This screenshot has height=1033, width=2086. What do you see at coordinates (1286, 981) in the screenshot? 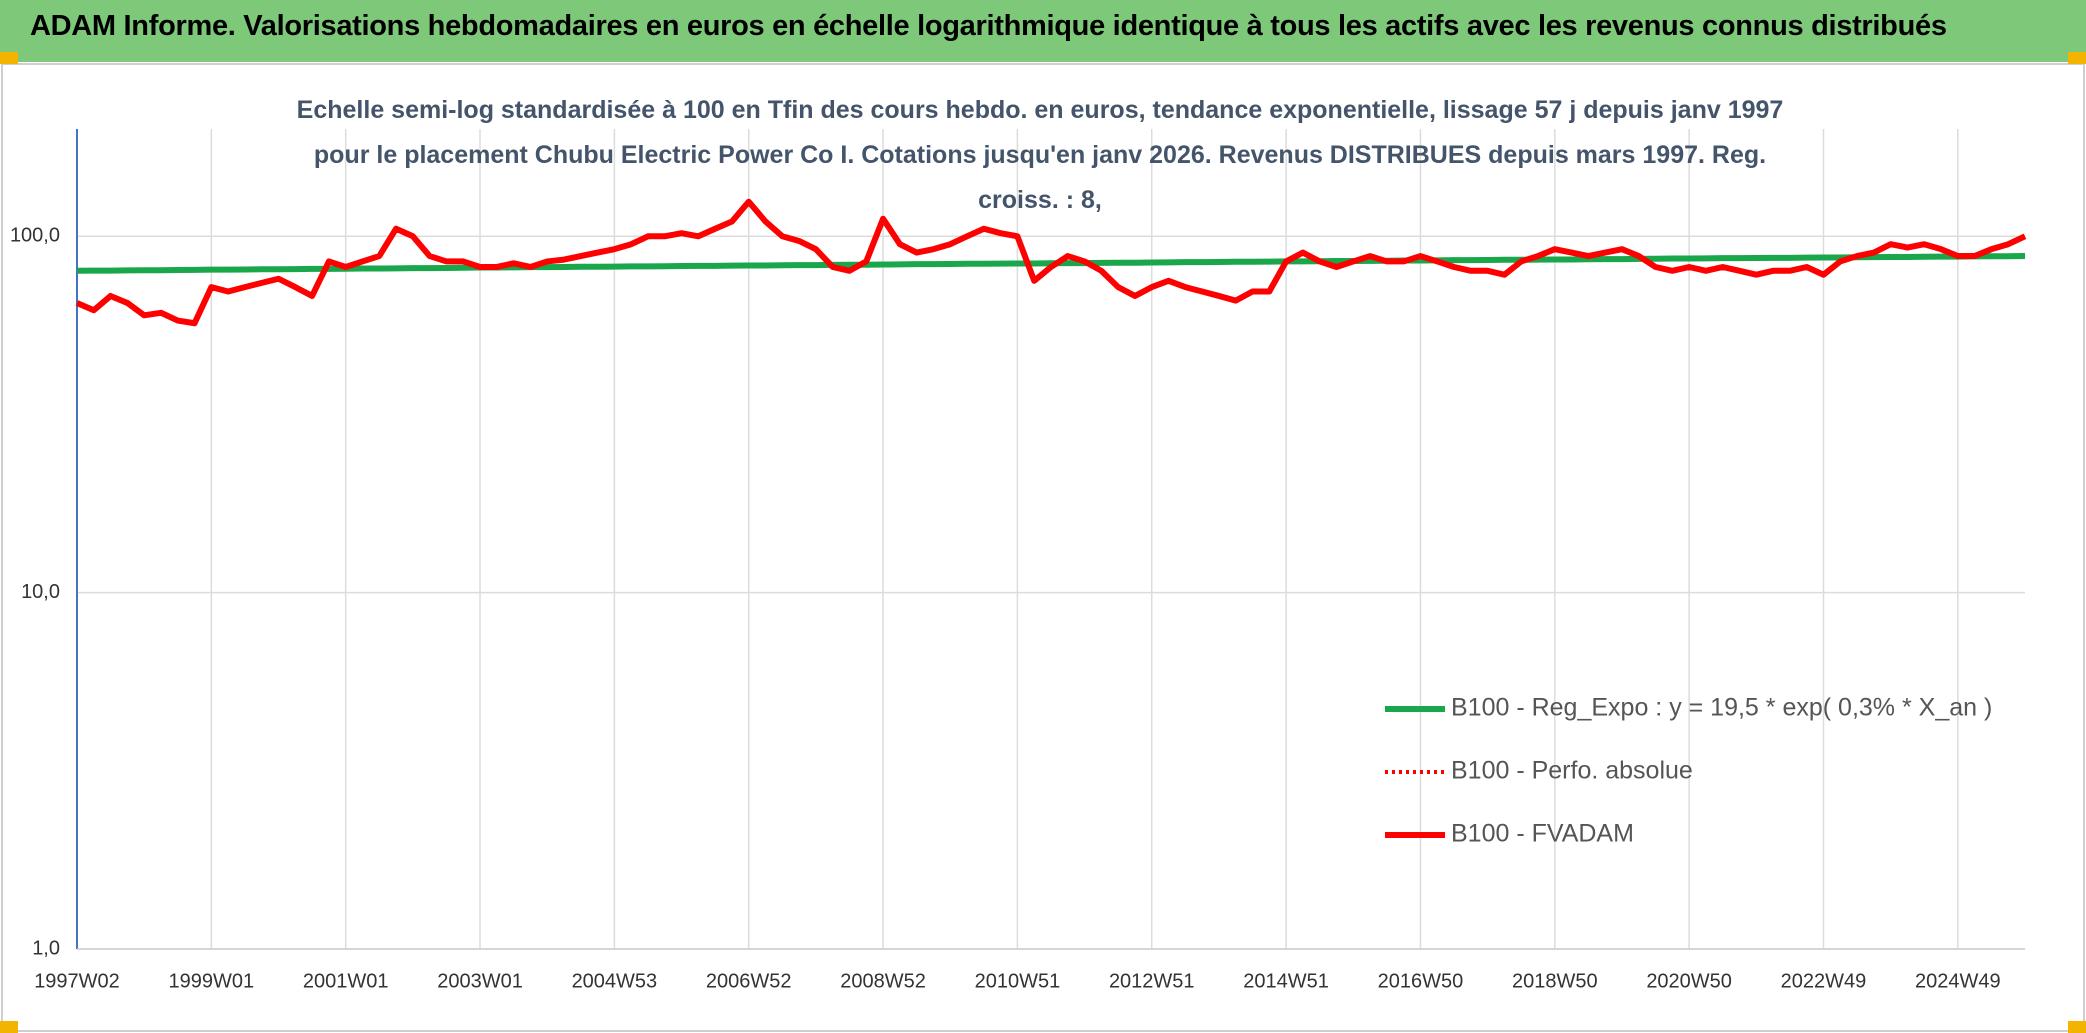
I see `x-tick-label: 2014W51` at bounding box center [1286, 981].